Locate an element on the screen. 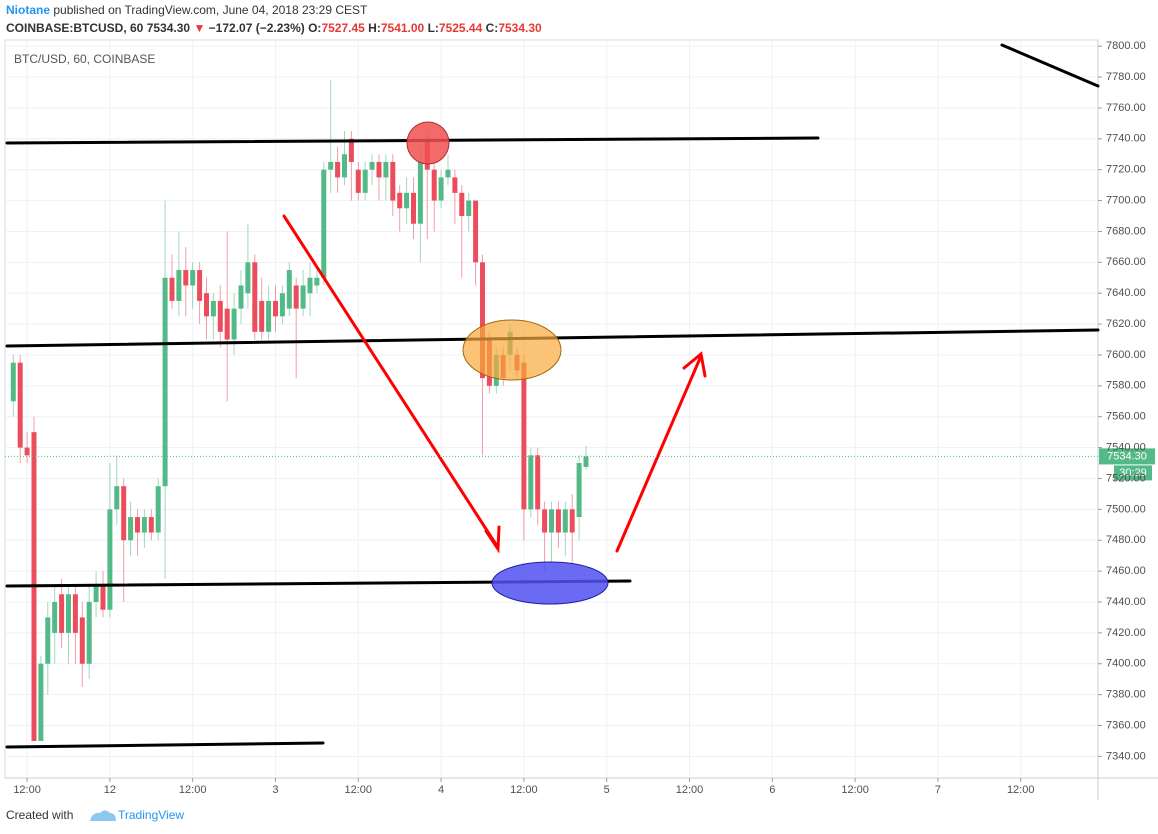 The height and width of the screenshot is (834, 1158). y-tick-label: 7720.00 is located at coordinates (1126, 170).